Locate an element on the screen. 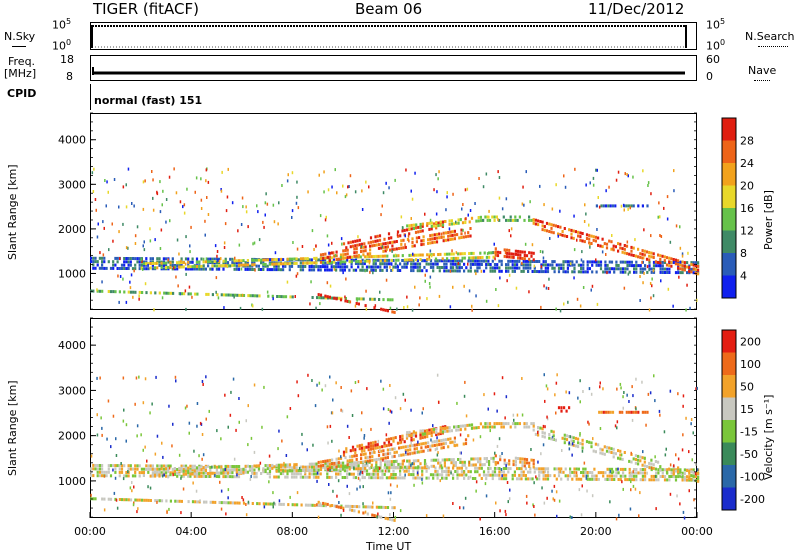 The width and height of the screenshot is (800, 554). colorbar-tick: 24 is located at coordinates (747, 163).